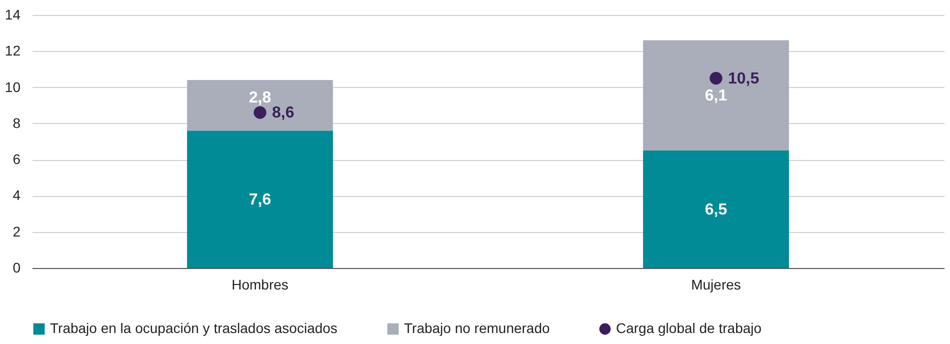  What do you see at coordinates (260, 284) in the screenshot?
I see `x-tick-label: Hombres` at bounding box center [260, 284].